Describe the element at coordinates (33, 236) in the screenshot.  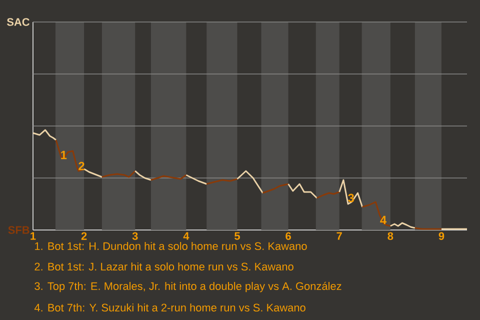
I see `x-tick-label: 1` at that location.